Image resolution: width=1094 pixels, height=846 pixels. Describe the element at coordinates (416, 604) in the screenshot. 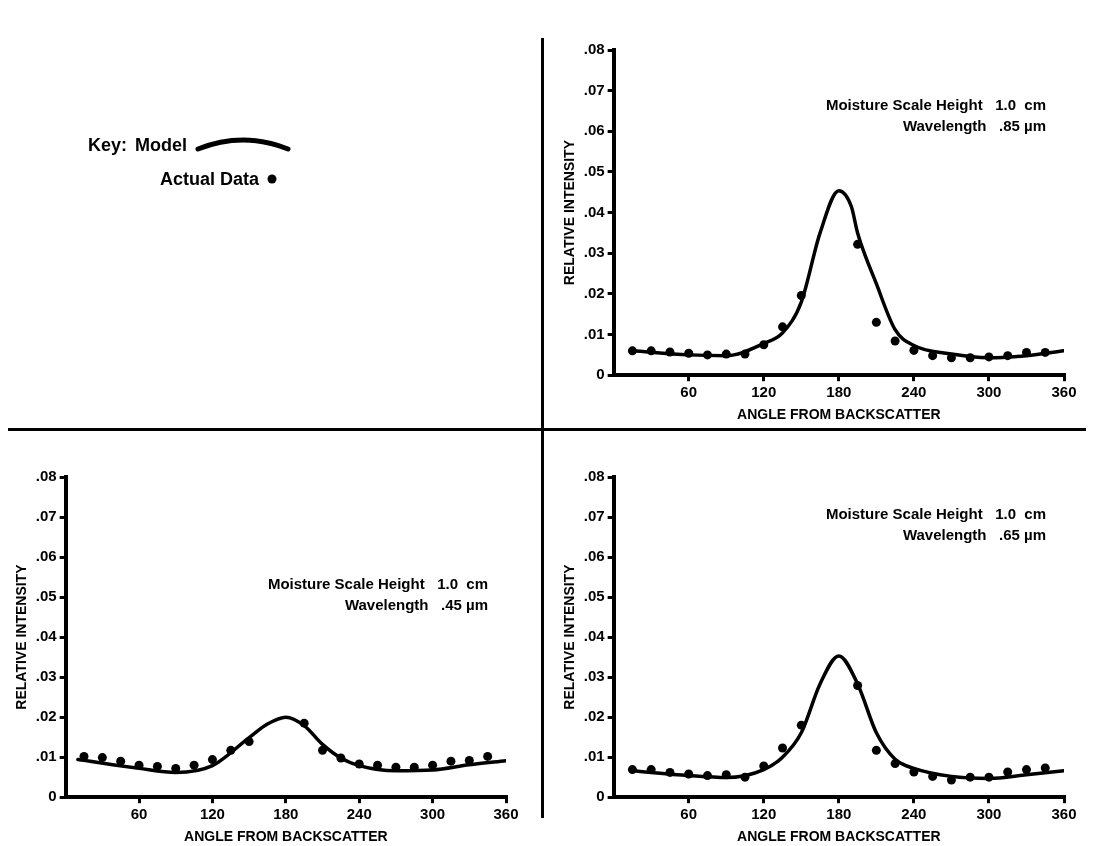

I see `annotation: Wavelength .45 µm` at that location.